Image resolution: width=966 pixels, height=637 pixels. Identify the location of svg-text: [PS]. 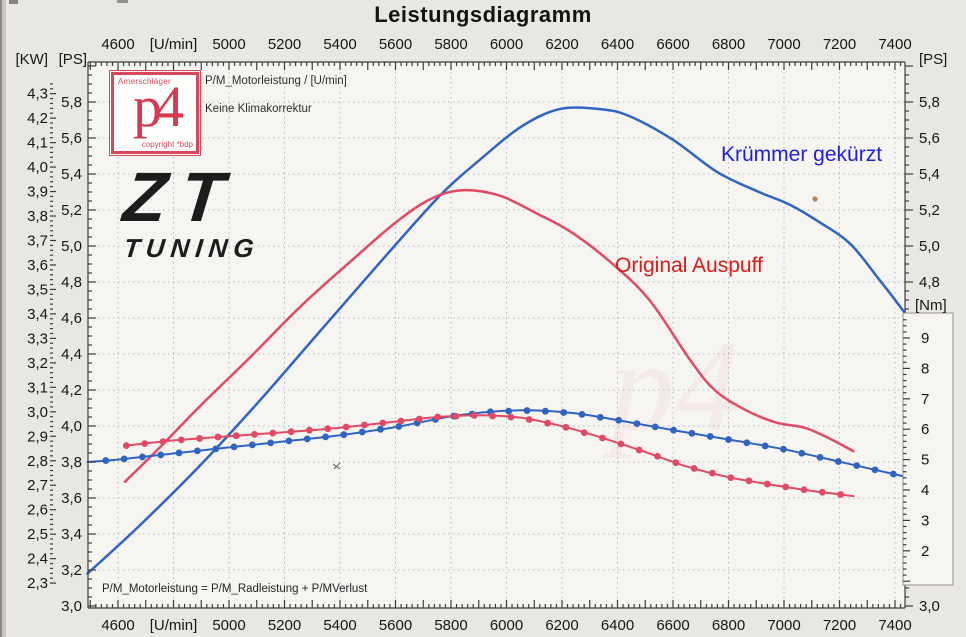
(933, 59).